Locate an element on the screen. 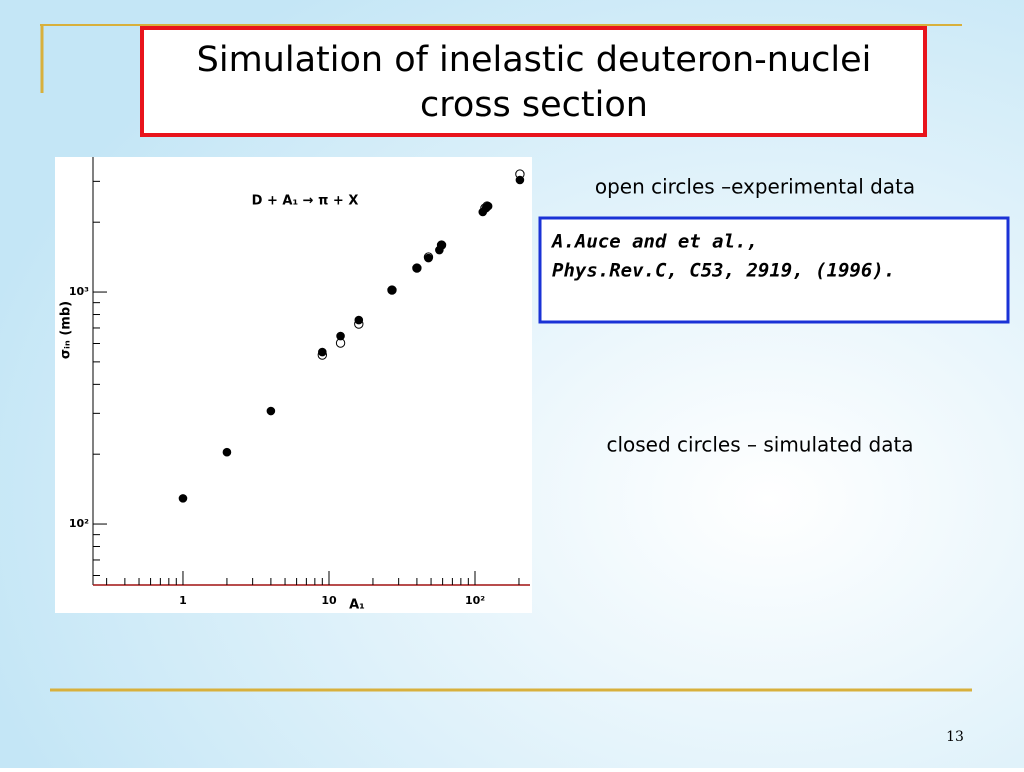 The height and width of the screenshot is (772, 1024). title-box is located at coordinates (533, 81).